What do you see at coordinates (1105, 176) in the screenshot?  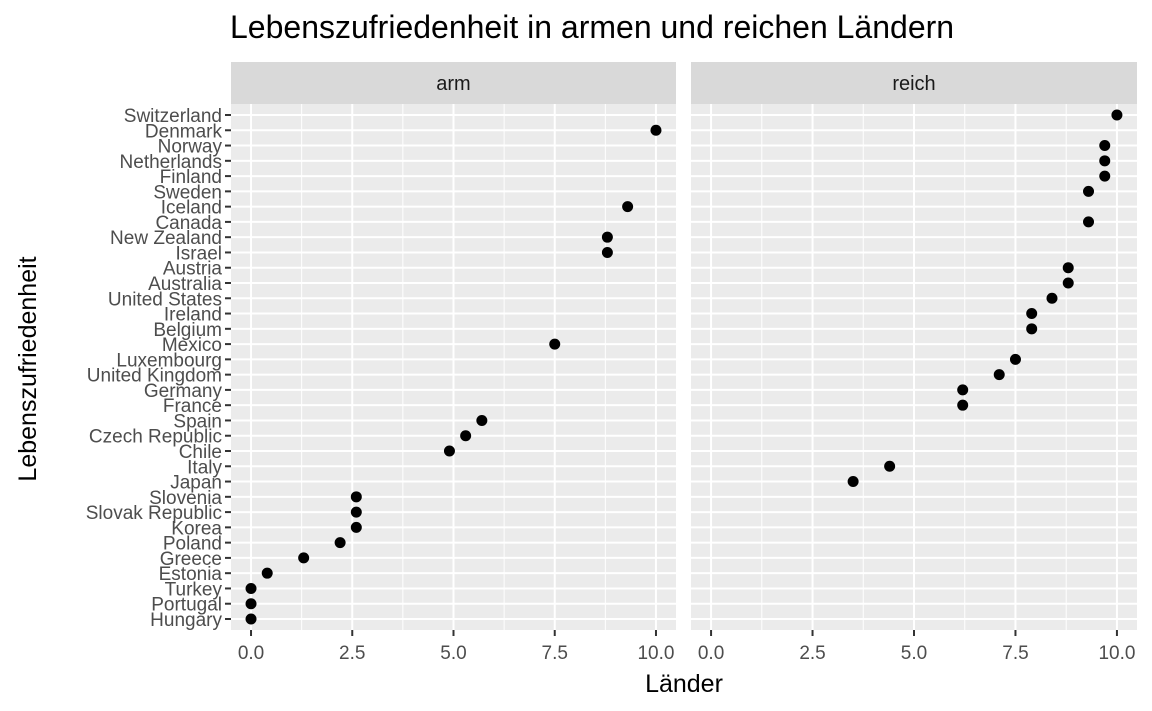 I see `data-point-finland` at bounding box center [1105, 176].